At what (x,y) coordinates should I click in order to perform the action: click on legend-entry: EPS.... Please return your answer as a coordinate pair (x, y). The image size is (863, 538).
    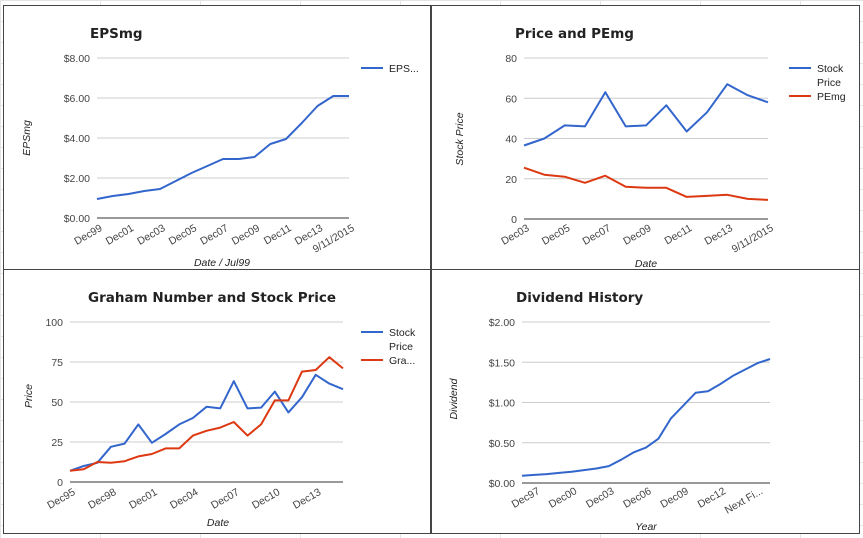
    Looking at the image, I should click on (404, 69).